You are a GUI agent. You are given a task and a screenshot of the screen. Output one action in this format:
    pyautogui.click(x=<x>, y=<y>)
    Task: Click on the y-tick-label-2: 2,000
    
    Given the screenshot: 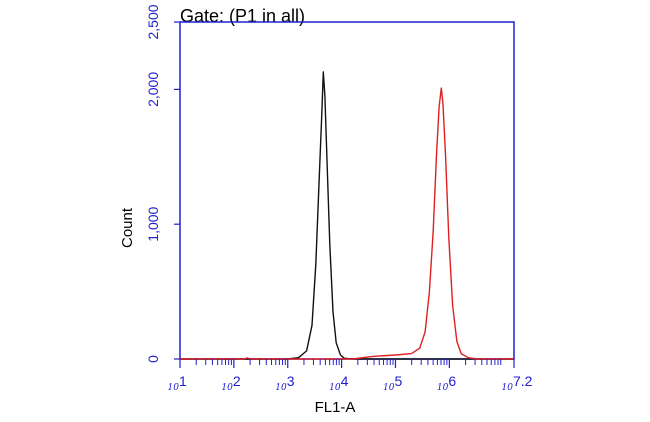 What is the action you would take?
    pyautogui.click(x=153, y=89)
    